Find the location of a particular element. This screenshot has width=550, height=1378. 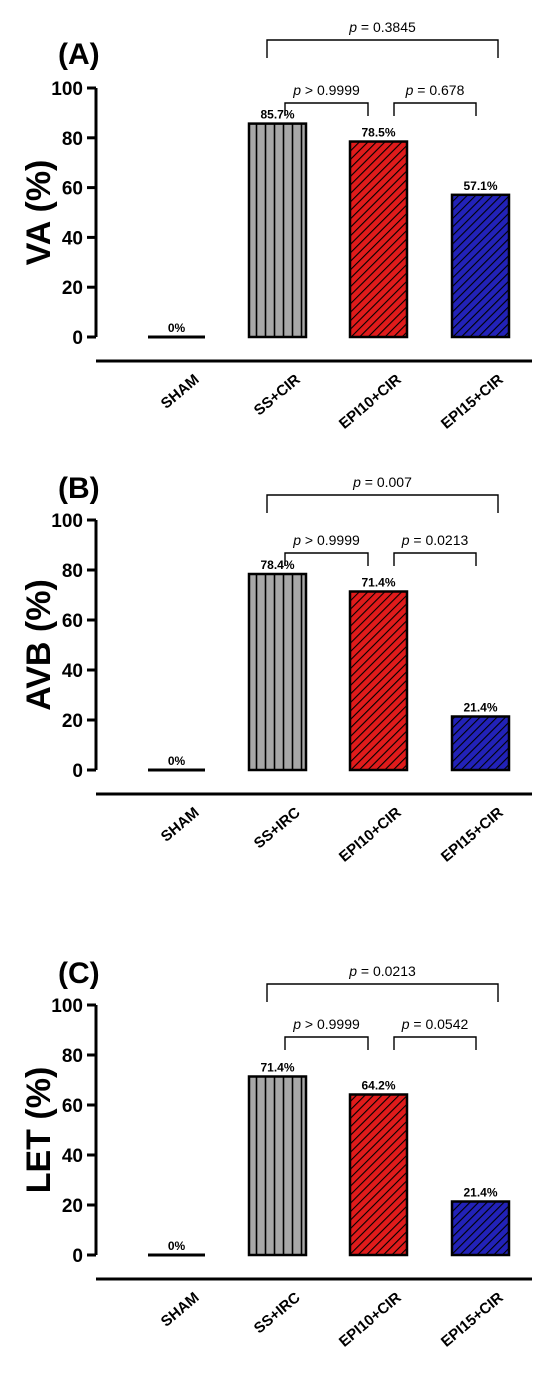

data-label: 85.7% is located at coordinates (277, 115).